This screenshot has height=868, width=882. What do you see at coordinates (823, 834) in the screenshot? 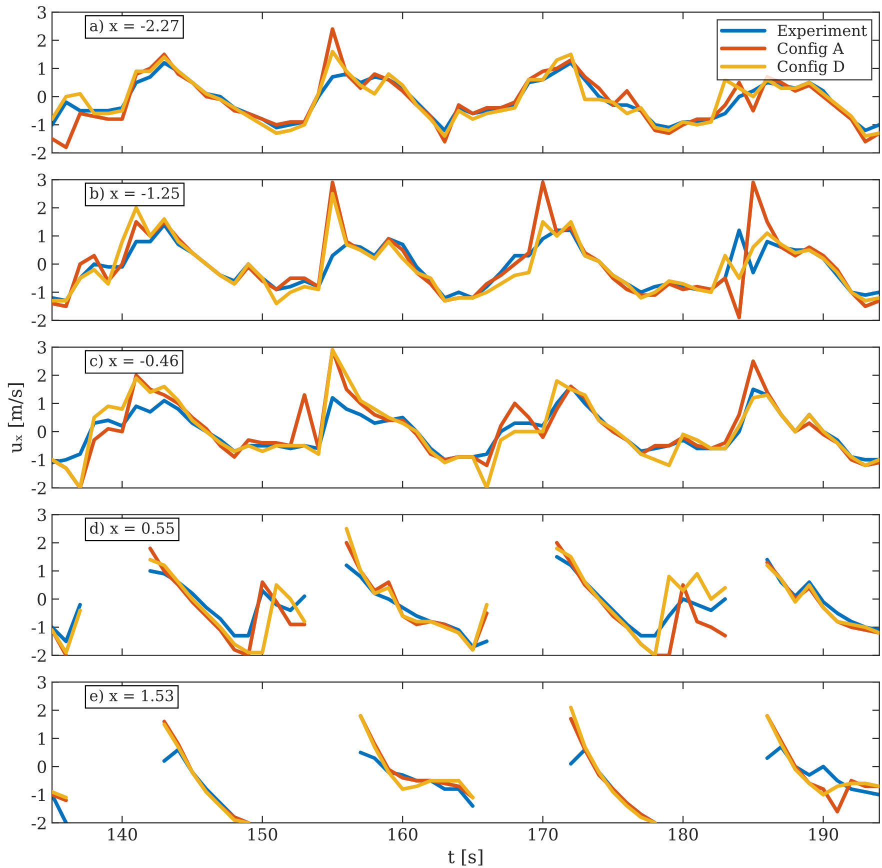
I see `x-tick-label: 190` at bounding box center [823, 834].